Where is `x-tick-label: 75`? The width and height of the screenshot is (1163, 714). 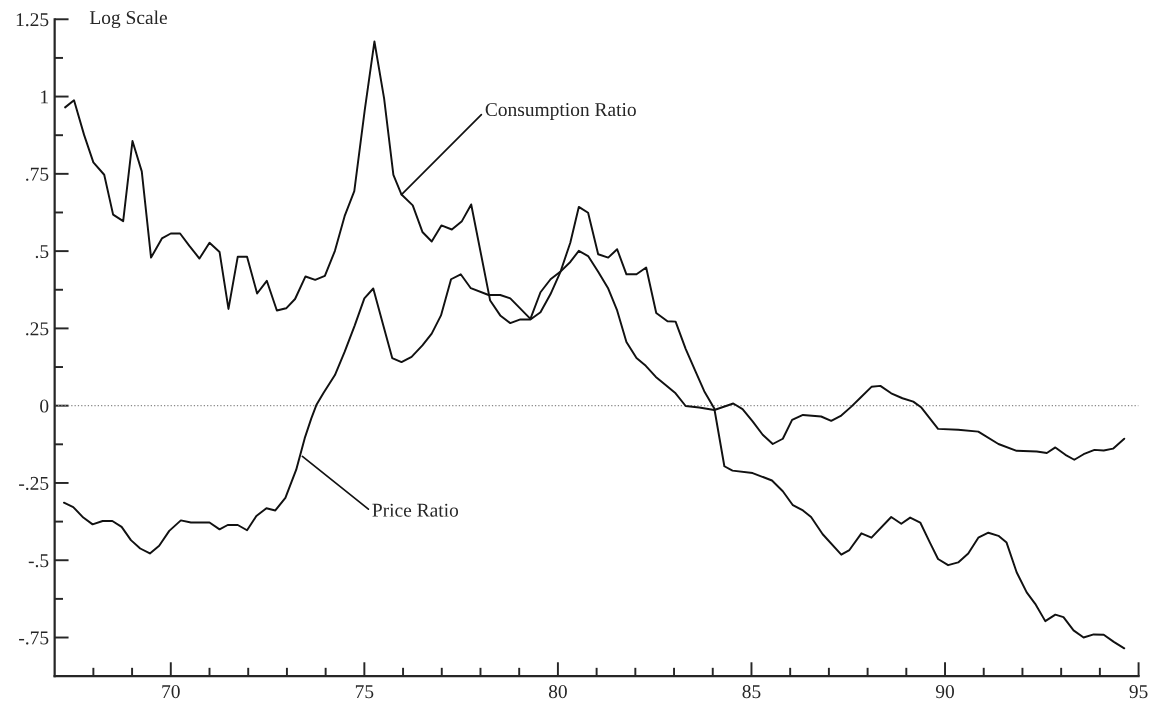 x-tick-label: 75 is located at coordinates (364, 692).